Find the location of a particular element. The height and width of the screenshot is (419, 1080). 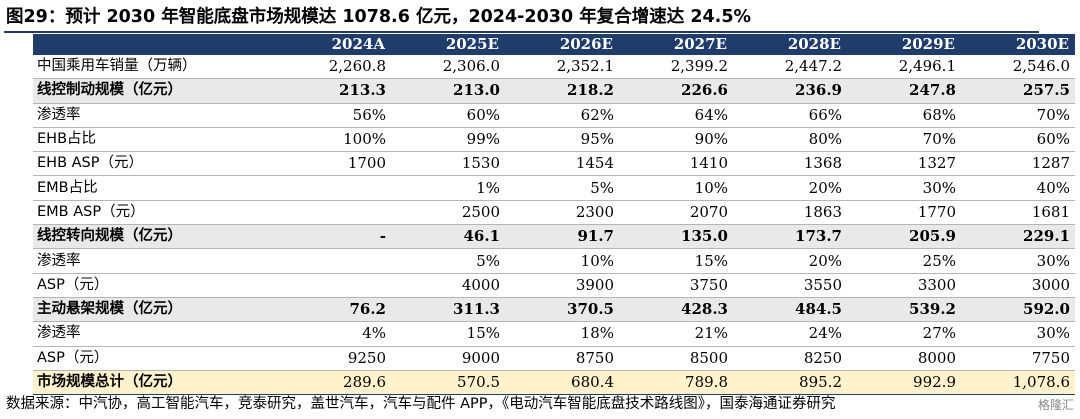

value-cell: 2070 is located at coordinates (676, 213).